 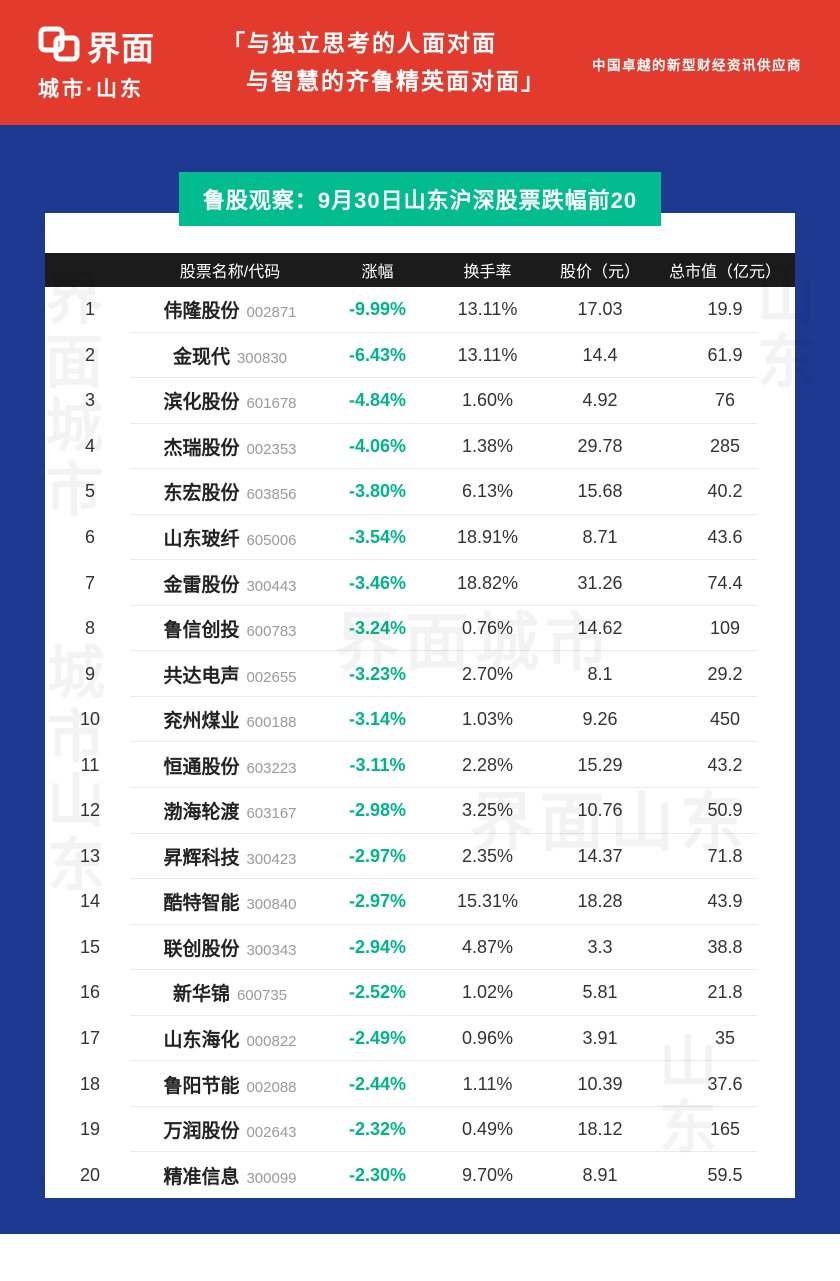 I want to click on turnover-cell: 1.60%, so click(x=487, y=400).